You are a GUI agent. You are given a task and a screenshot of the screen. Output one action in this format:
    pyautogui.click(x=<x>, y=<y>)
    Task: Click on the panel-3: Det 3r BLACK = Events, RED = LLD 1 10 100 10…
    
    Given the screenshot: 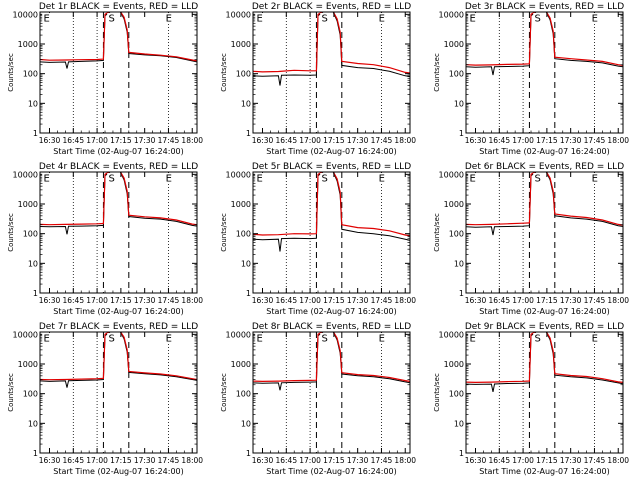 What is the action you would take?
    pyautogui.click(x=531, y=79)
    